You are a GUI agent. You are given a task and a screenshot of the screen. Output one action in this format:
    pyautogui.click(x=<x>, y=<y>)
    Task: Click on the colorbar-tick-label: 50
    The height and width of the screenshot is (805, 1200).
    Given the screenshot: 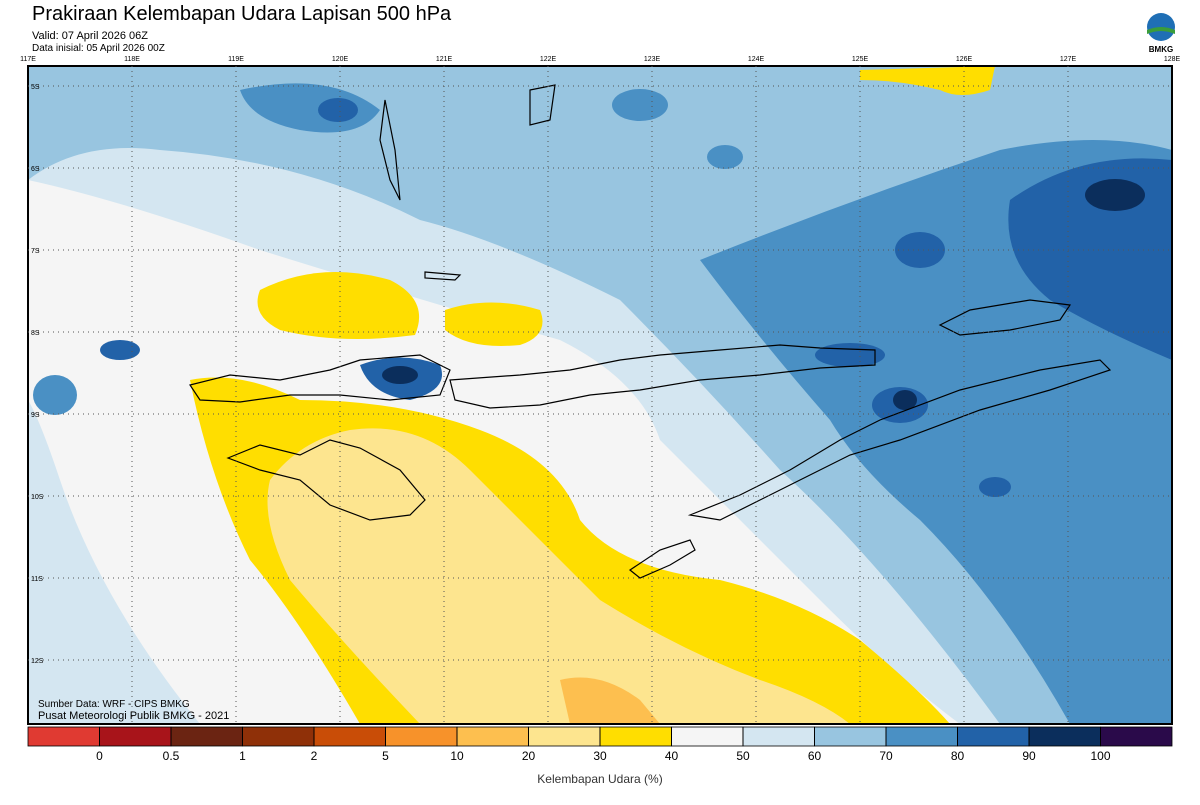 What is the action you would take?
    pyautogui.click(x=743, y=756)
    